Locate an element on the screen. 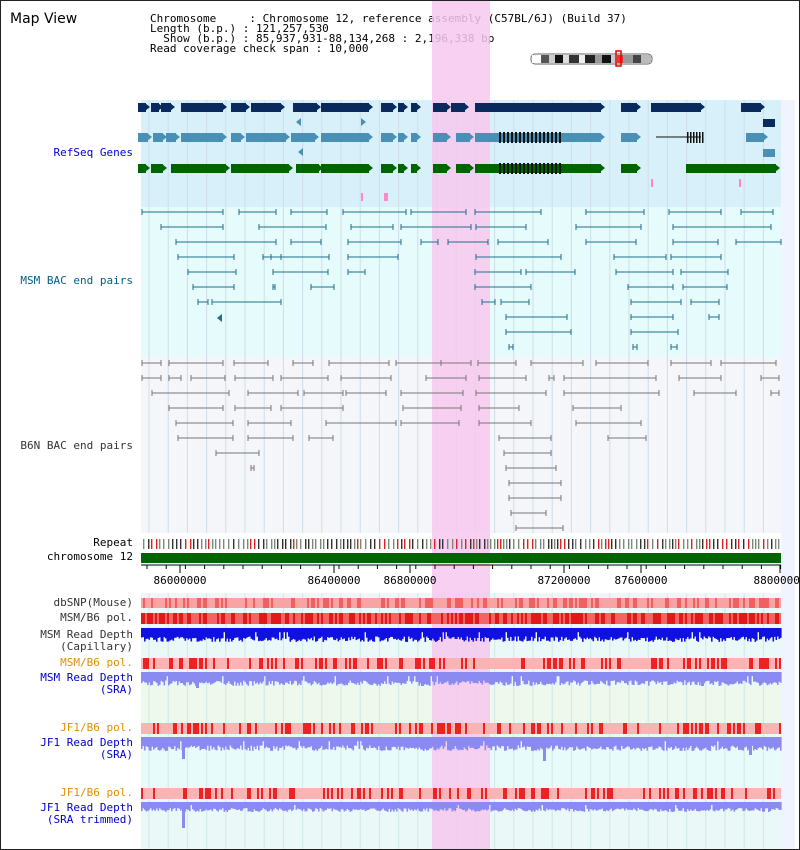  track-label-msm-depth-capillary: MSM Read Depth is located at coordinates (86, 634).